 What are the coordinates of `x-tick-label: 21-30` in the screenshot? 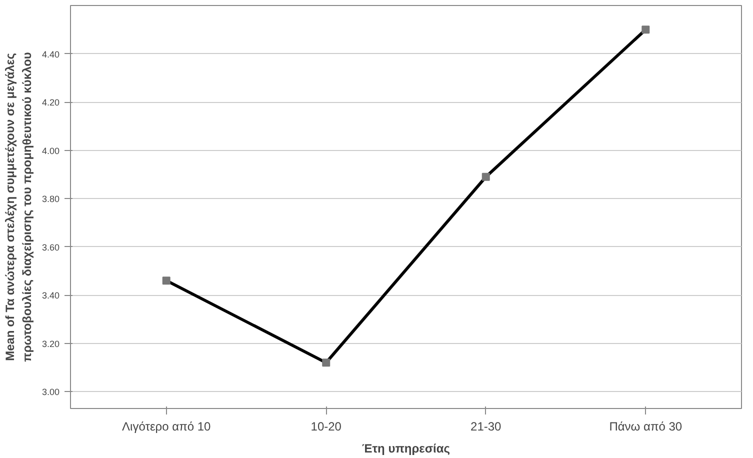 It's located at (486, 427).